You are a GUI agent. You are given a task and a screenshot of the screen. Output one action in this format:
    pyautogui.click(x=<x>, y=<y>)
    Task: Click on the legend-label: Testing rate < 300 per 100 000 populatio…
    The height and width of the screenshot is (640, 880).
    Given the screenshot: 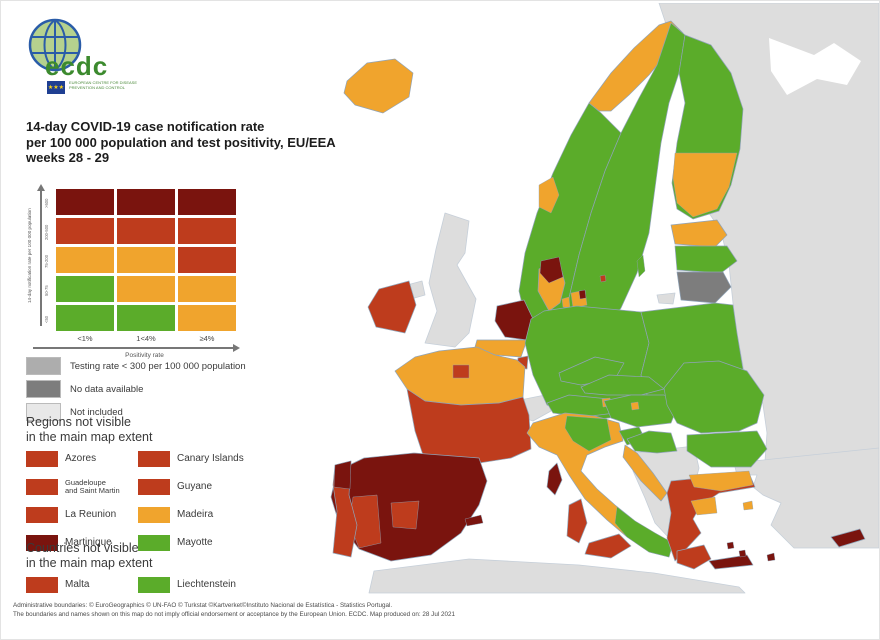 What is the action you would take?
    pyautogui.click(x=158, y=366)
    